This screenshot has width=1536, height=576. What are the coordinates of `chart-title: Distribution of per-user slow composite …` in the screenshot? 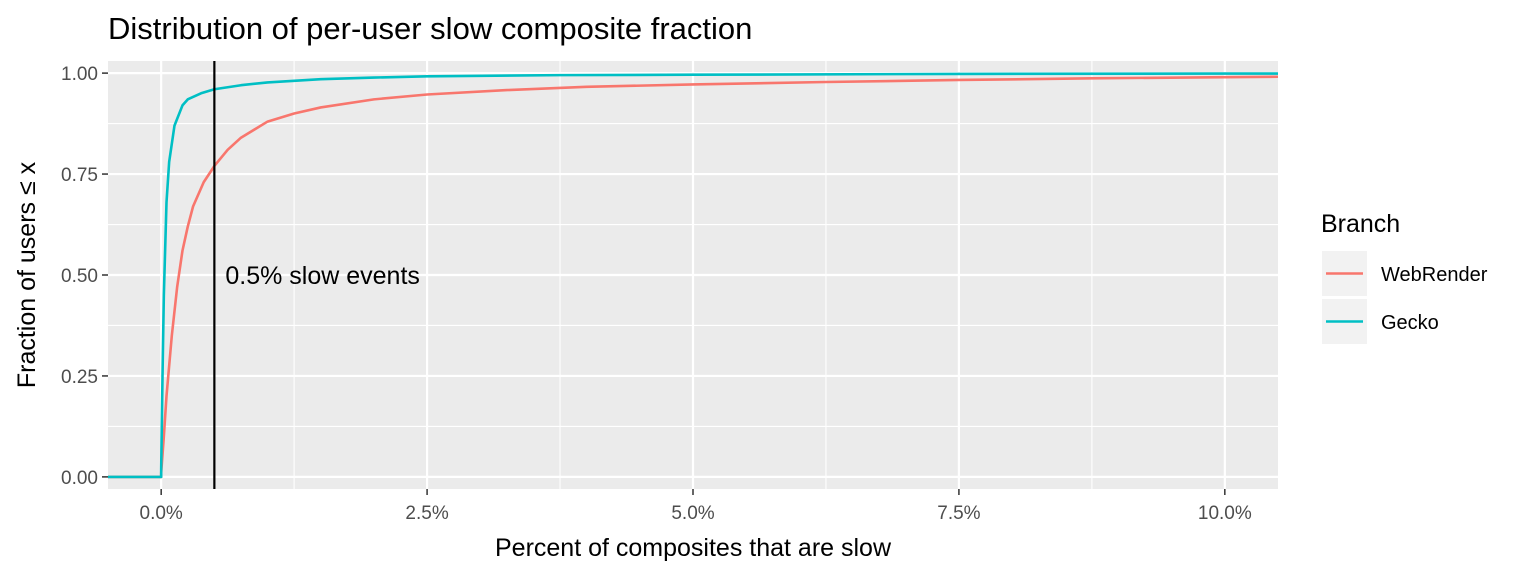 It's located at (430, 28).